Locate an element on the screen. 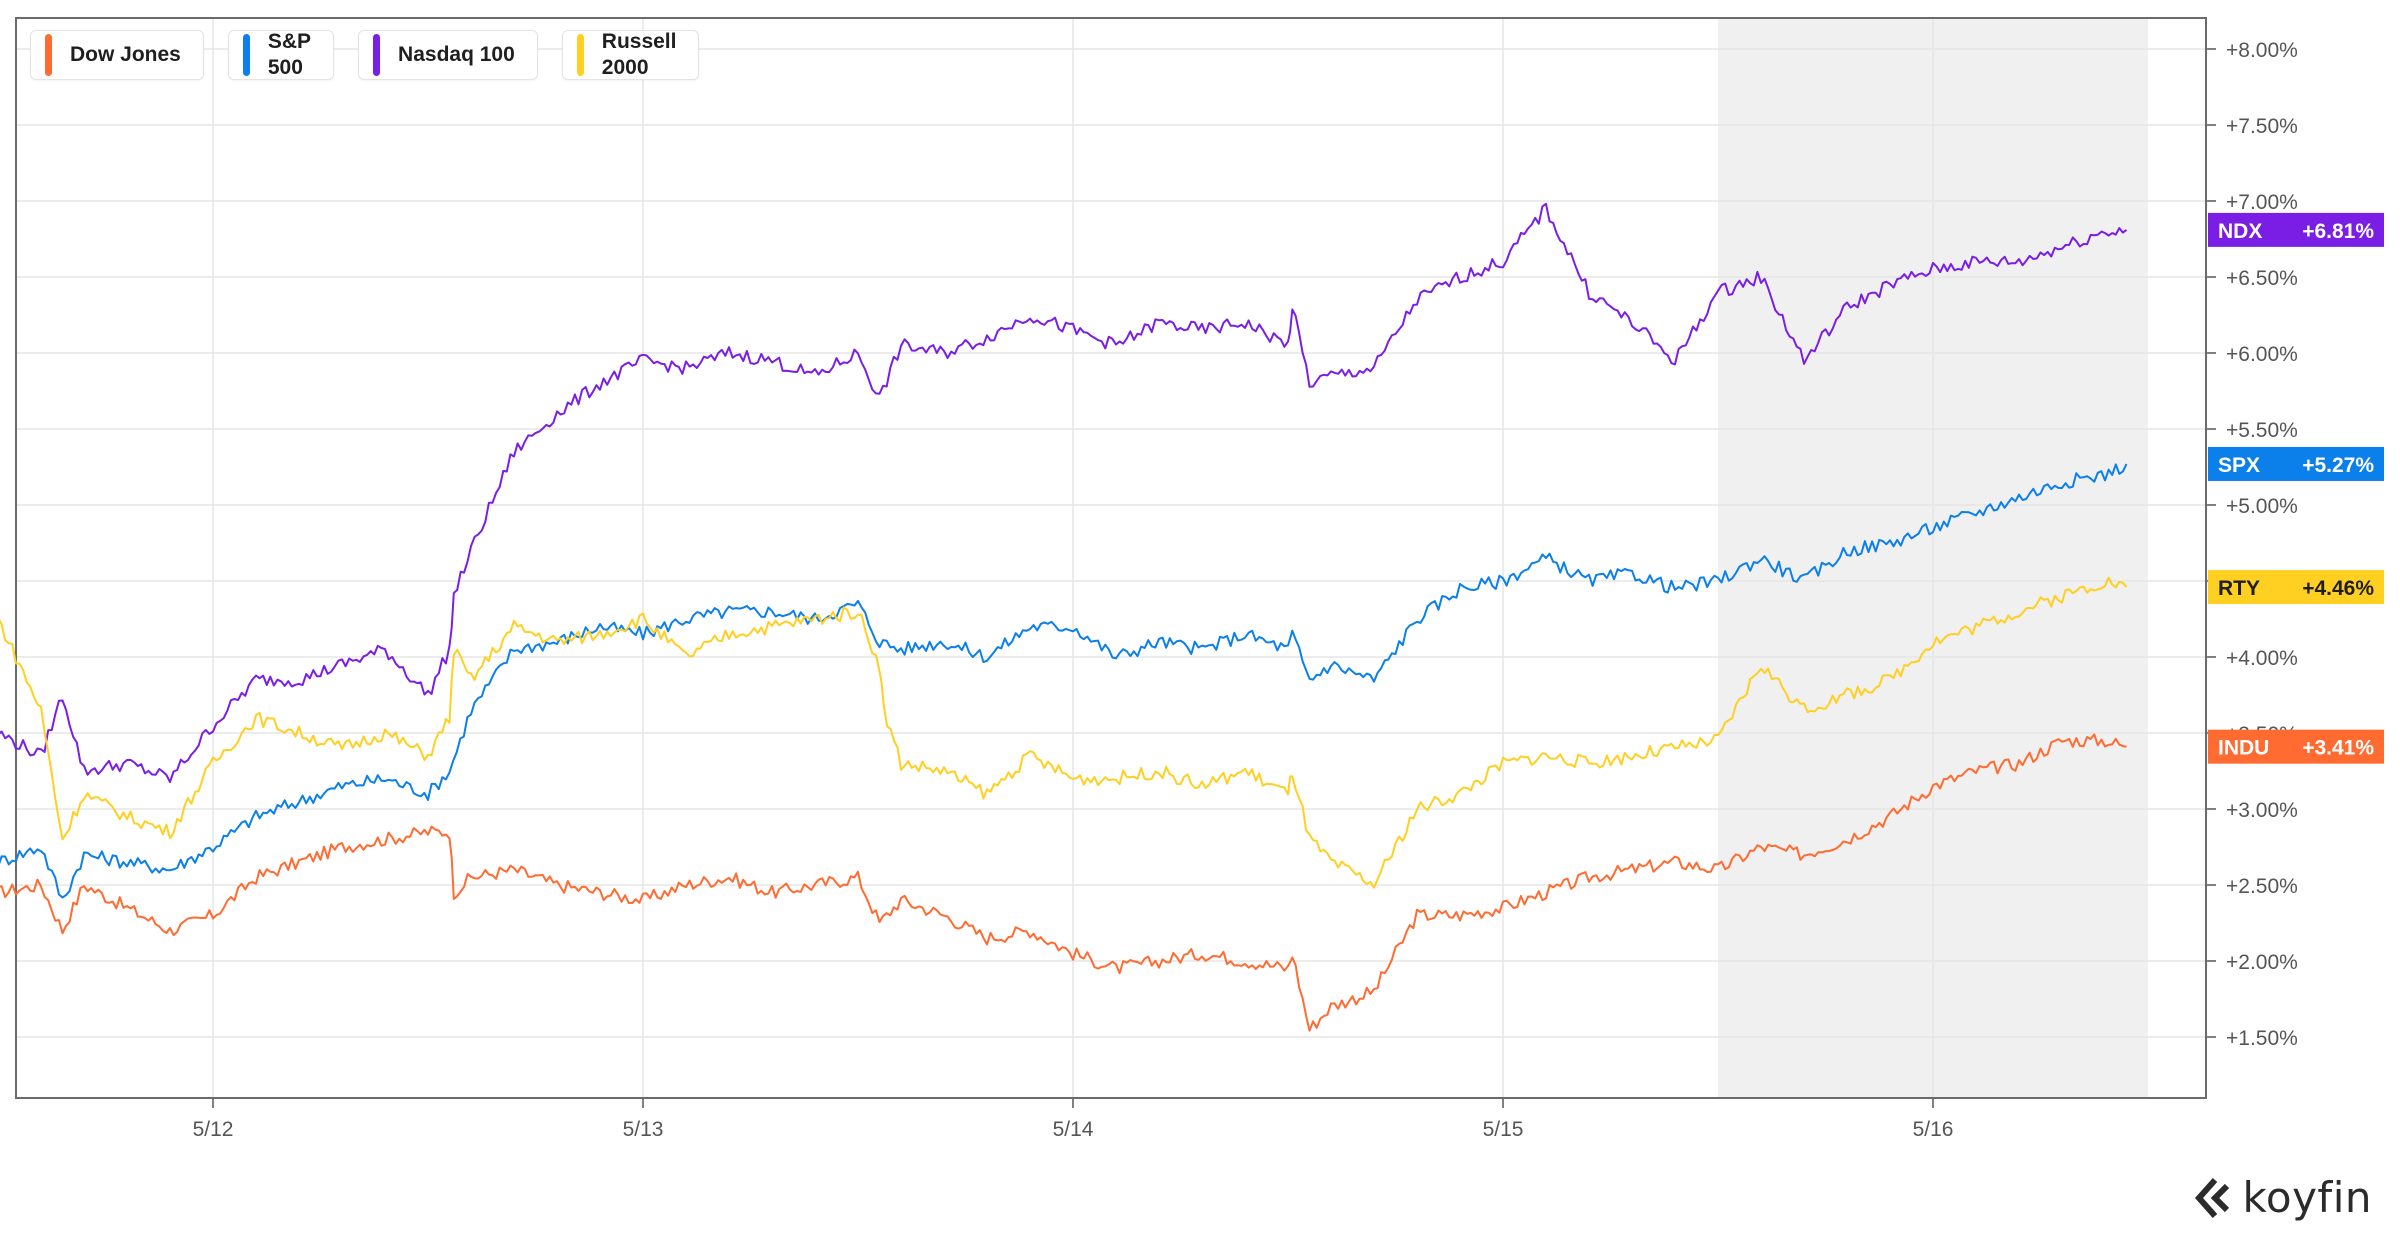  legend-label-nasdaq-100: Nasdaq 100 is located at coordinates (456, 54).